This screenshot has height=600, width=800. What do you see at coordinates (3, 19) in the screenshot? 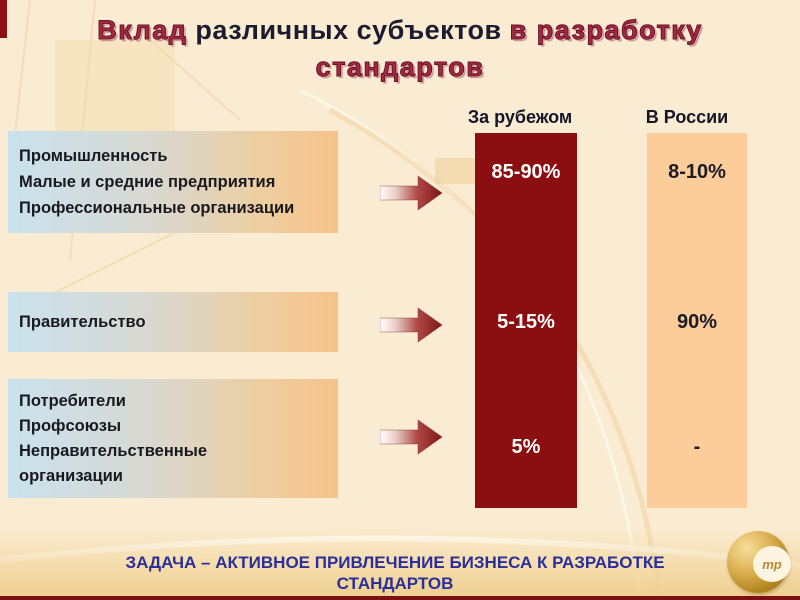
I see `top-left-accent-bar` at bounding box center [3, 19].